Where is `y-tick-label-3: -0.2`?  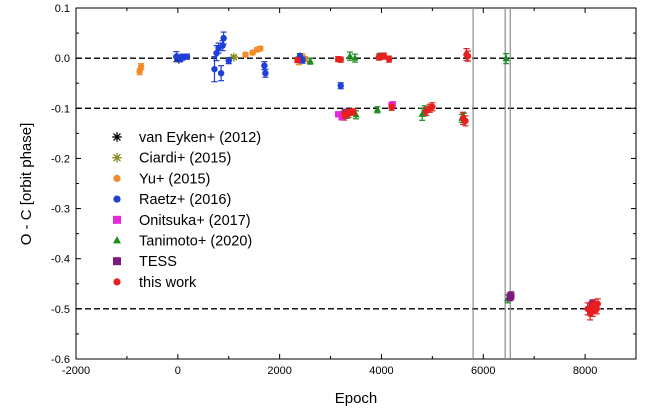 y-tick-label-3: -0.2 is located at coordinates (60, 159).